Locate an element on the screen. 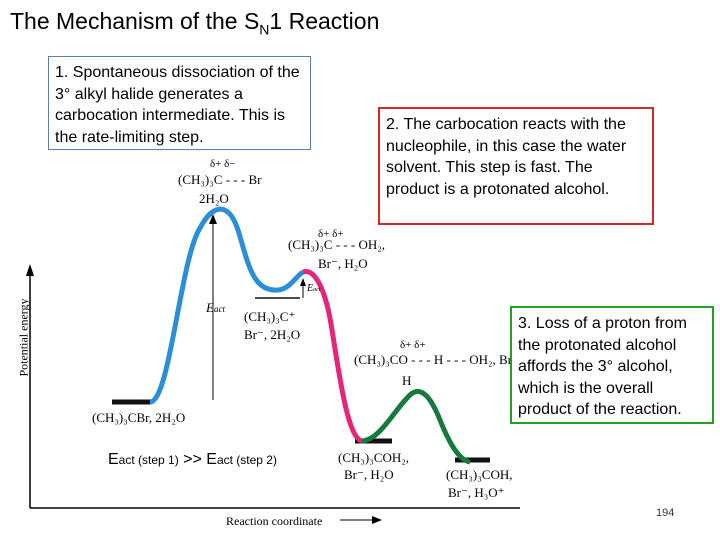 The image size is (720, 540). curve-step1 is located at coordinates (226, 305).